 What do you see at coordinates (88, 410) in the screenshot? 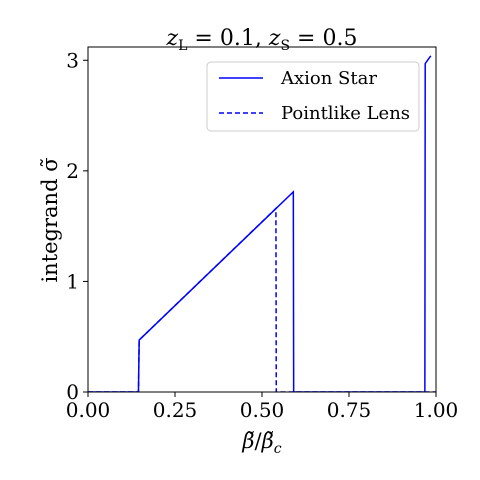
I see `x-tick-label: 0.00` at bounding box center [88, 410].